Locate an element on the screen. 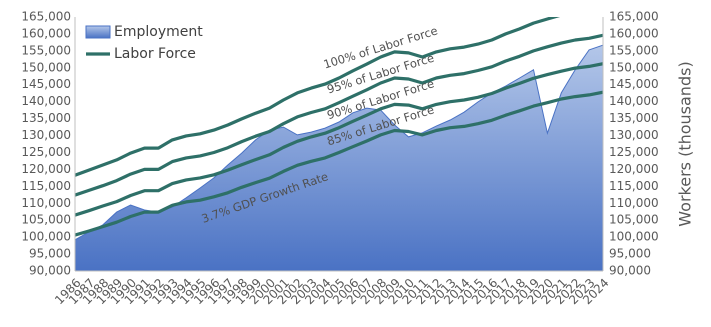 The image size is (711, 327). y-axis-title: Workers (thousands) is located at coordinates (685, 143).